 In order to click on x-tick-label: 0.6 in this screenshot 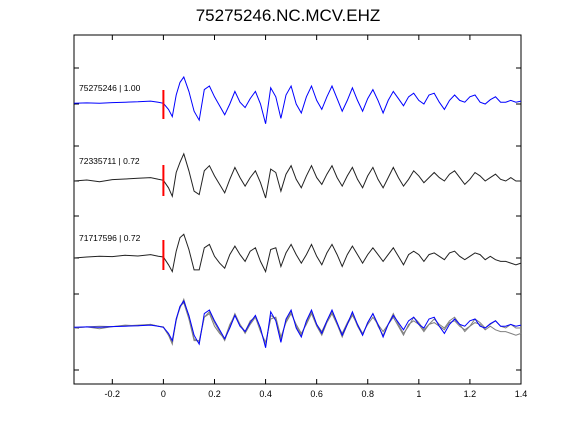, I will do `click(316, 394)`.